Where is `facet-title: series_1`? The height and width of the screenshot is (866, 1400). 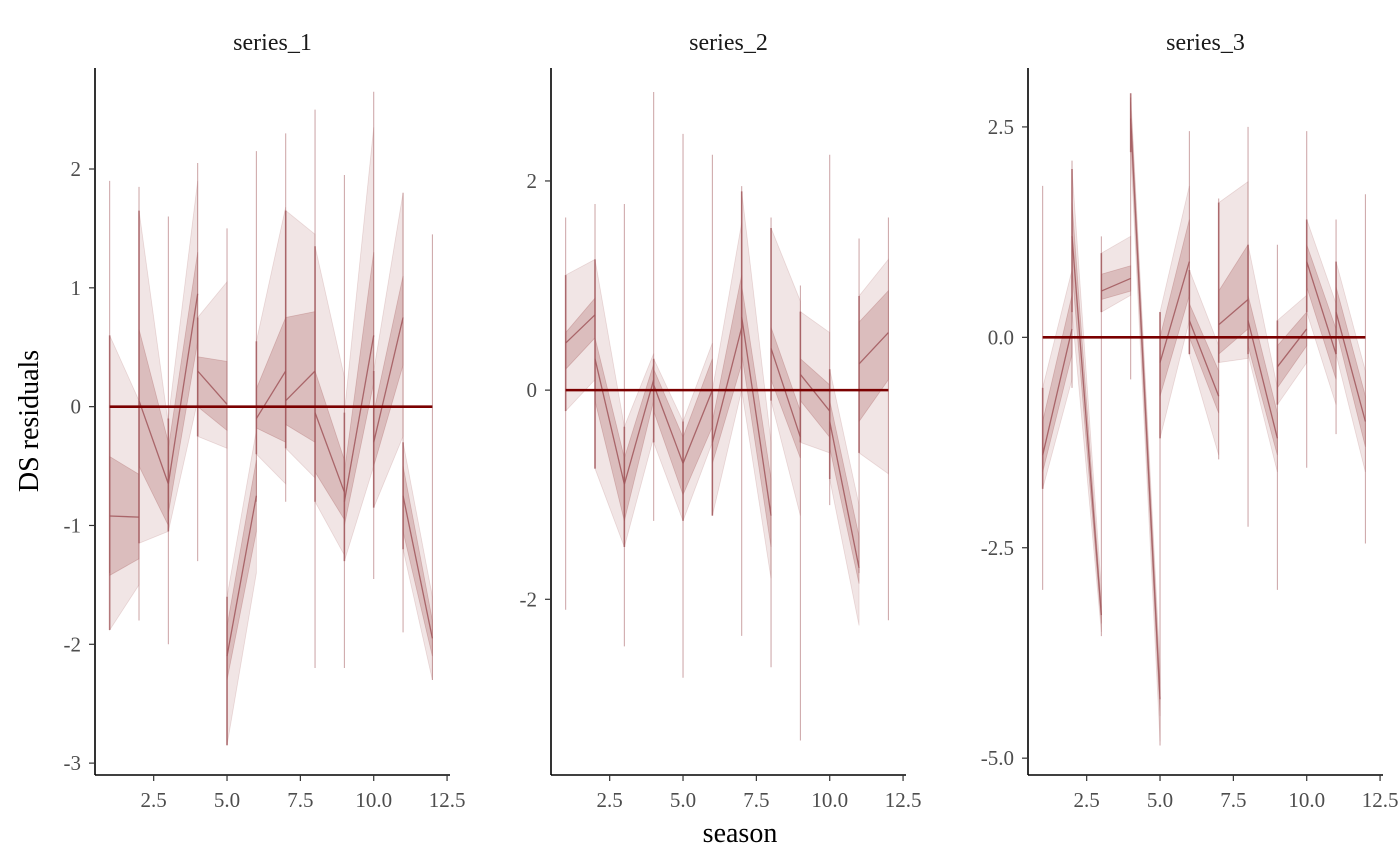 facet-title: series_1 is located at coordinates (272, 43).